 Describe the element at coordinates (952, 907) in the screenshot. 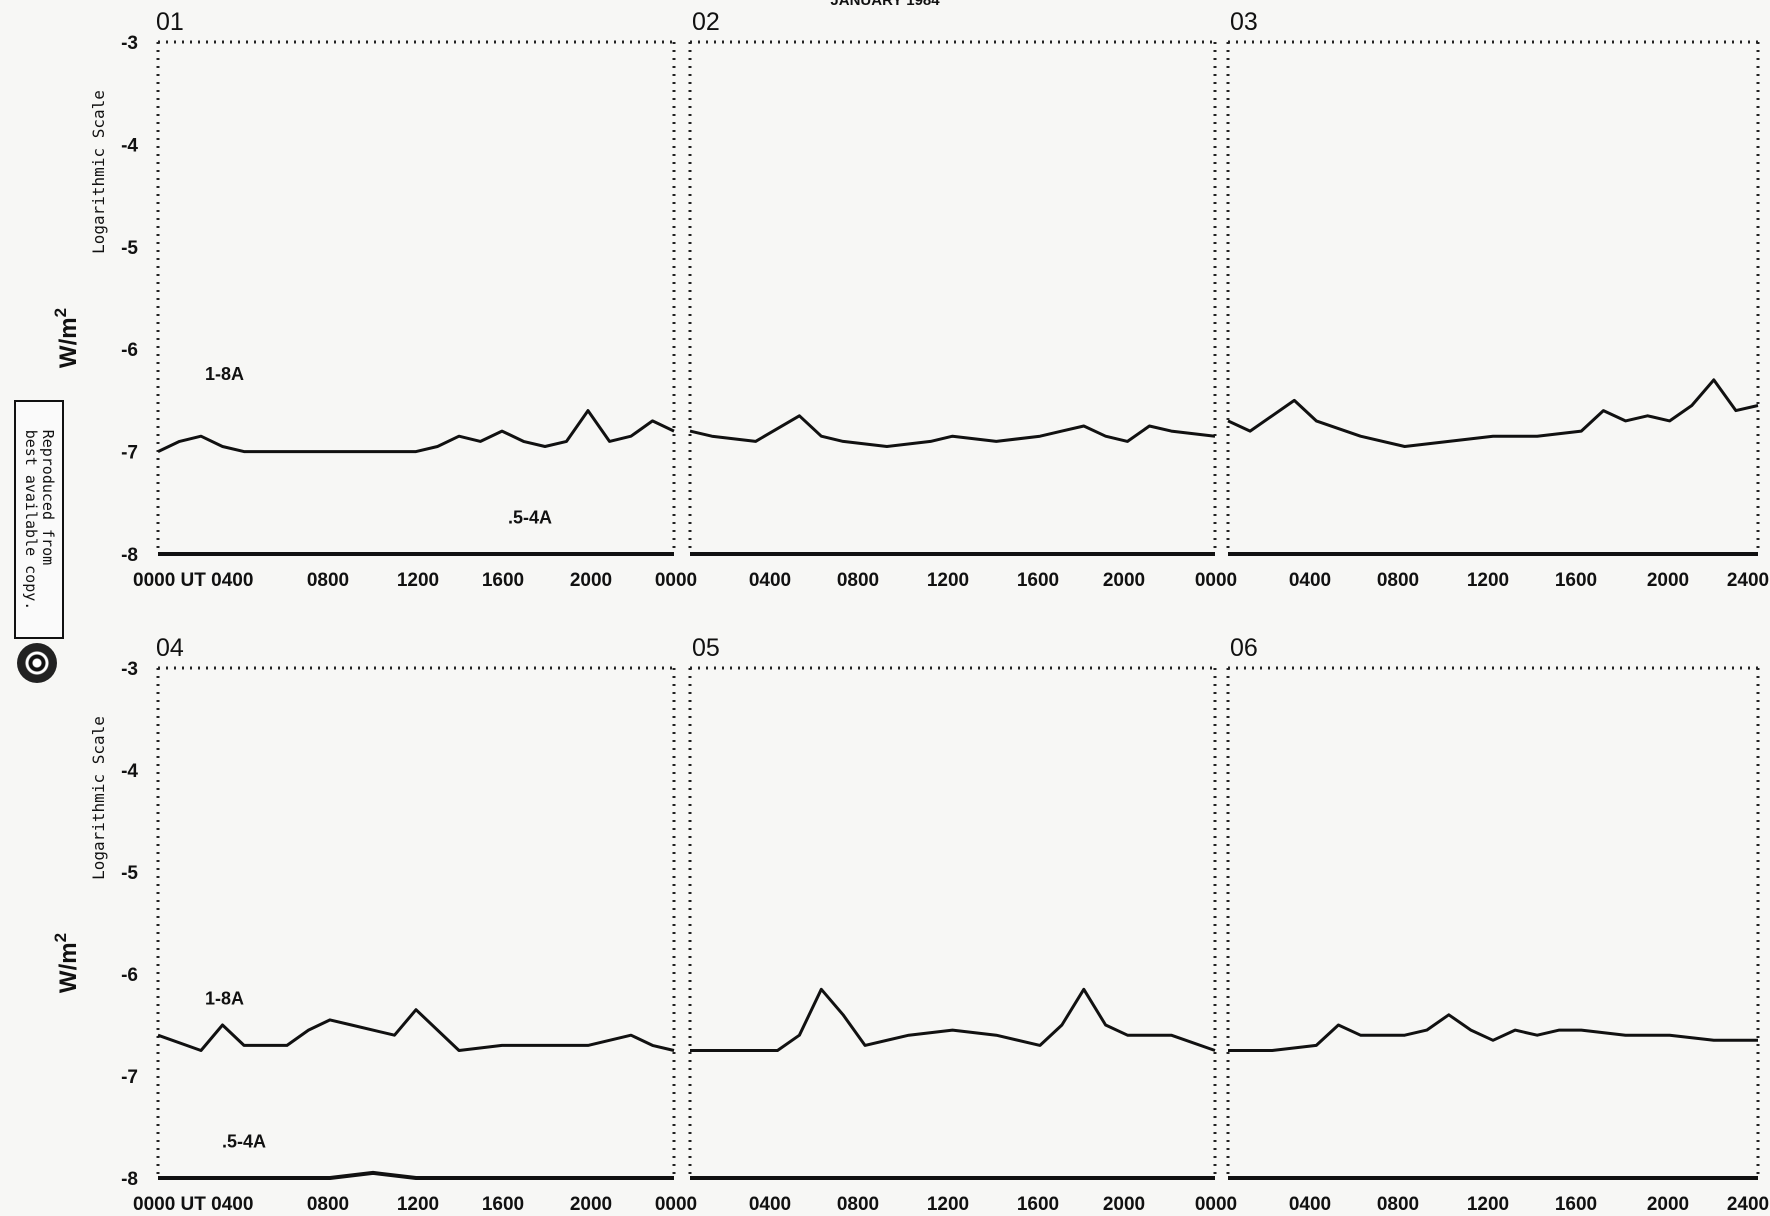

I see `day-panel-05: 05` at that location.